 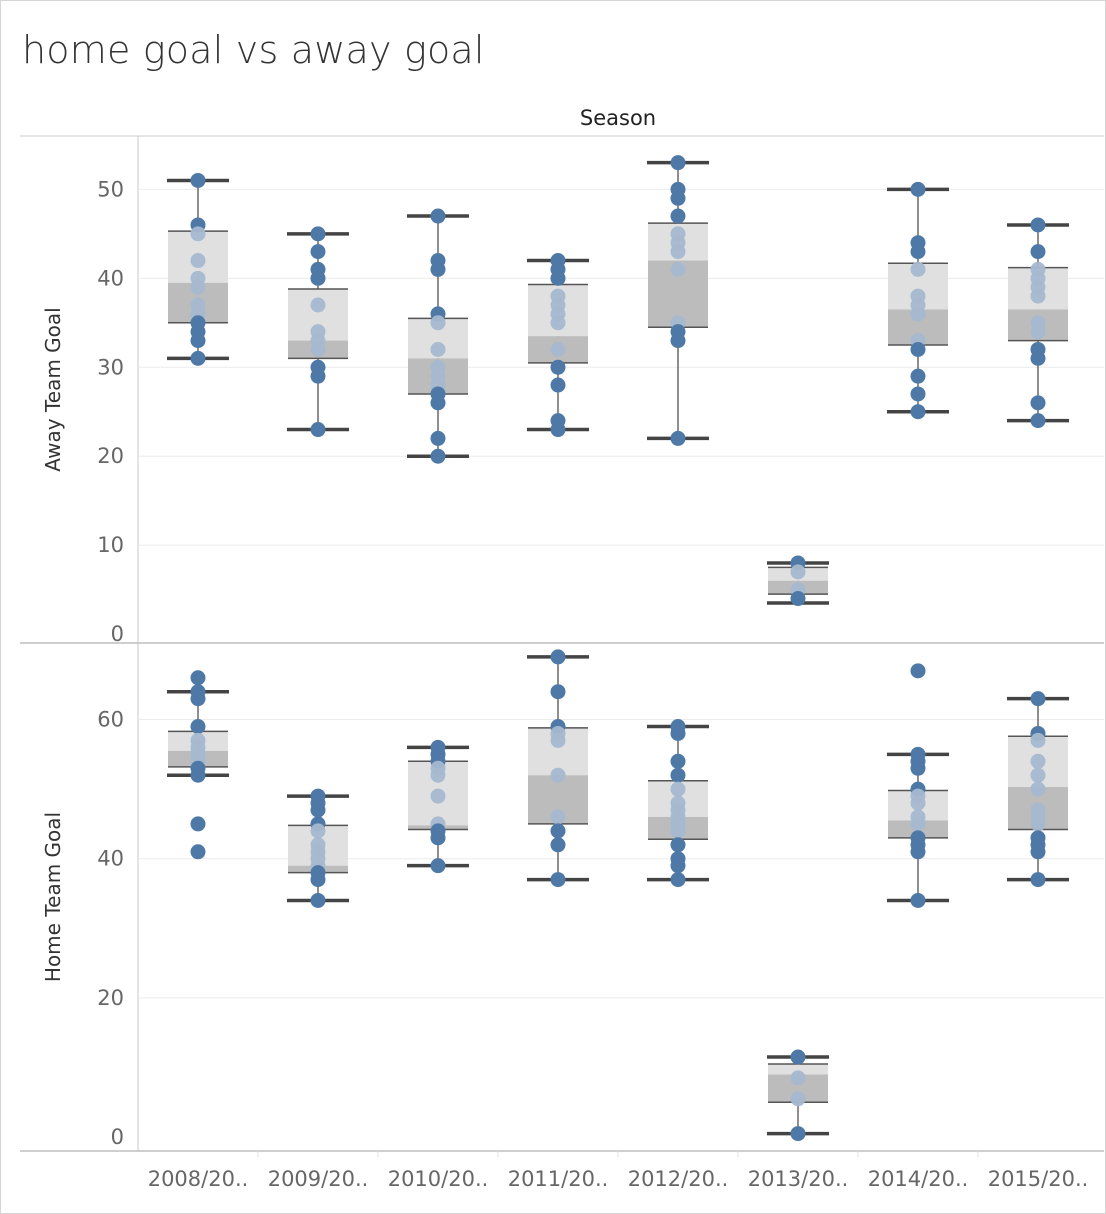 I want to click on y-axis-label: Away Team Goal, so click(x=53, y=389).